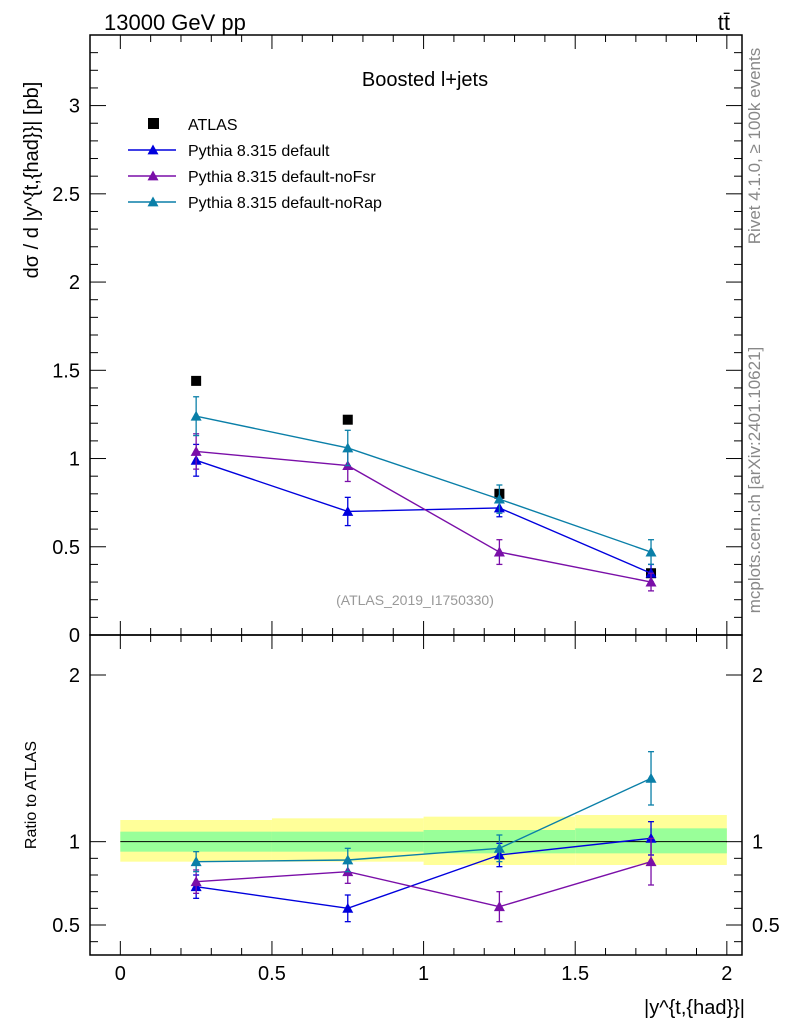  What do you see at coordinates (74, 676) in the screenshot?
I see `ratio-y-tick-label-left: 2` at bounding box center [74, 676].